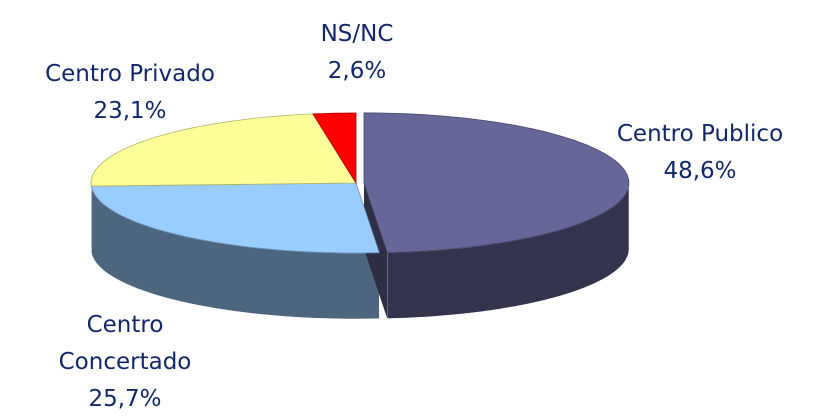  Describe the element at coordinates (357, 53) in the screenshot. I see `slice-label: NS/NC 2,6%` at that location.